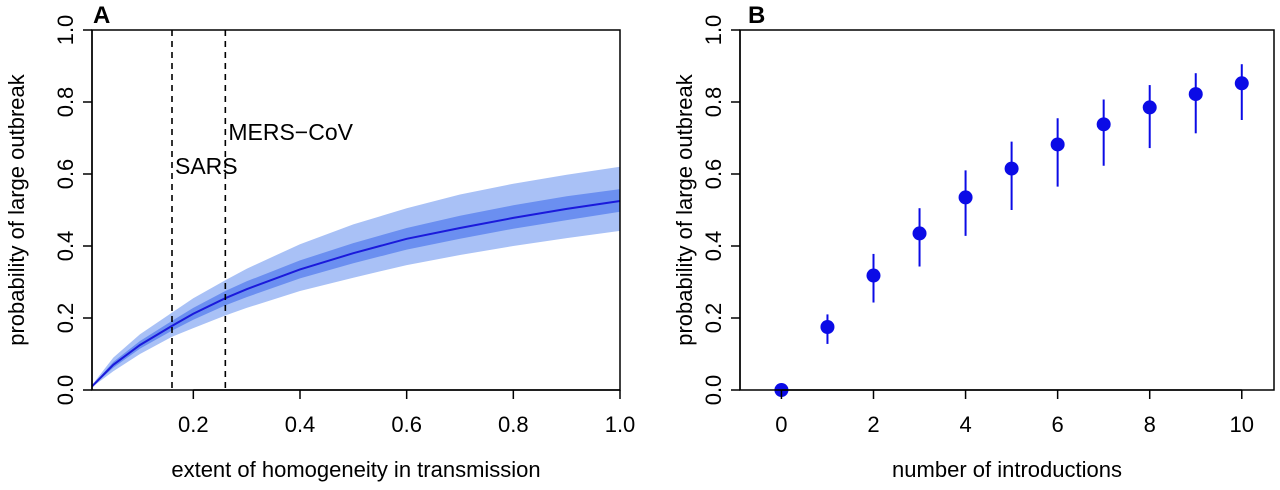 Image resolution: width=1280 pixels, height=490 pixels. Describe the element at coordinates (16, 209) in the screenshot. I see `panel-a-y-axis-title: probability of large outbreak` at that location.